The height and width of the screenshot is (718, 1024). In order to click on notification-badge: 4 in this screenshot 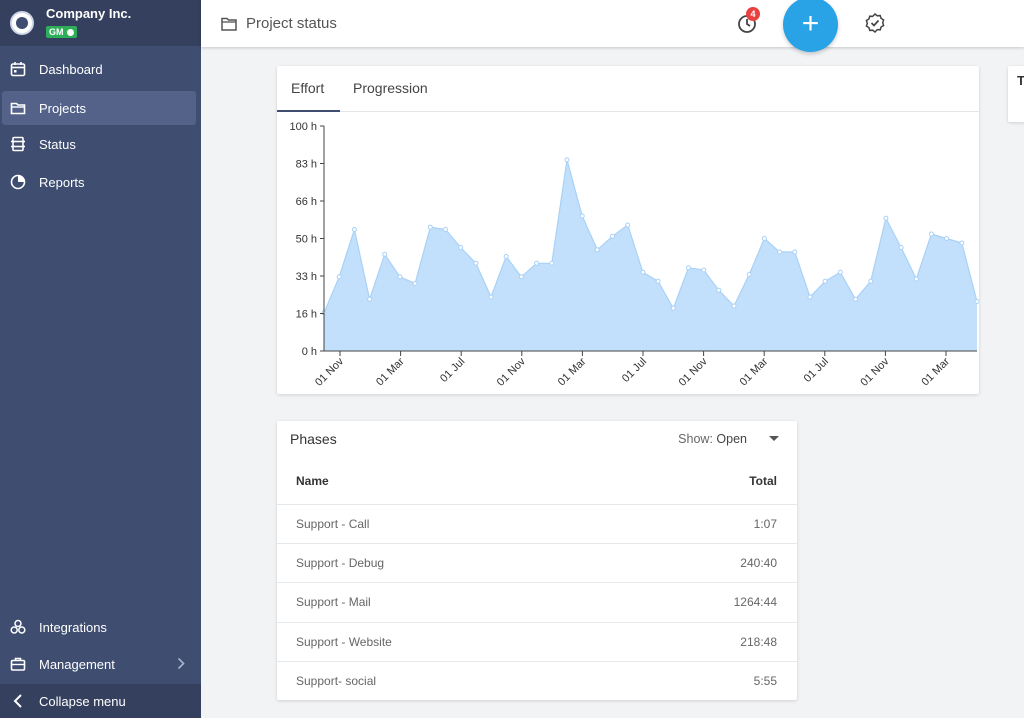, I will do `click(753, 14)`.